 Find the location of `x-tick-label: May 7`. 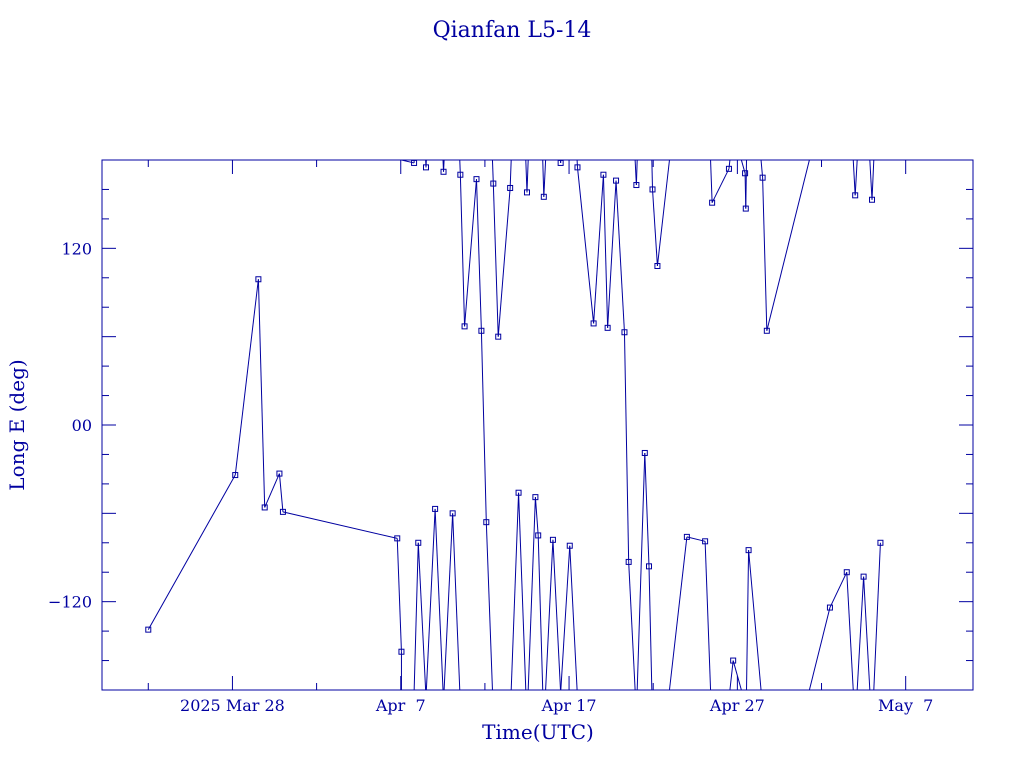

x-tick-label: May 7 is located at coordinates (905, 705).